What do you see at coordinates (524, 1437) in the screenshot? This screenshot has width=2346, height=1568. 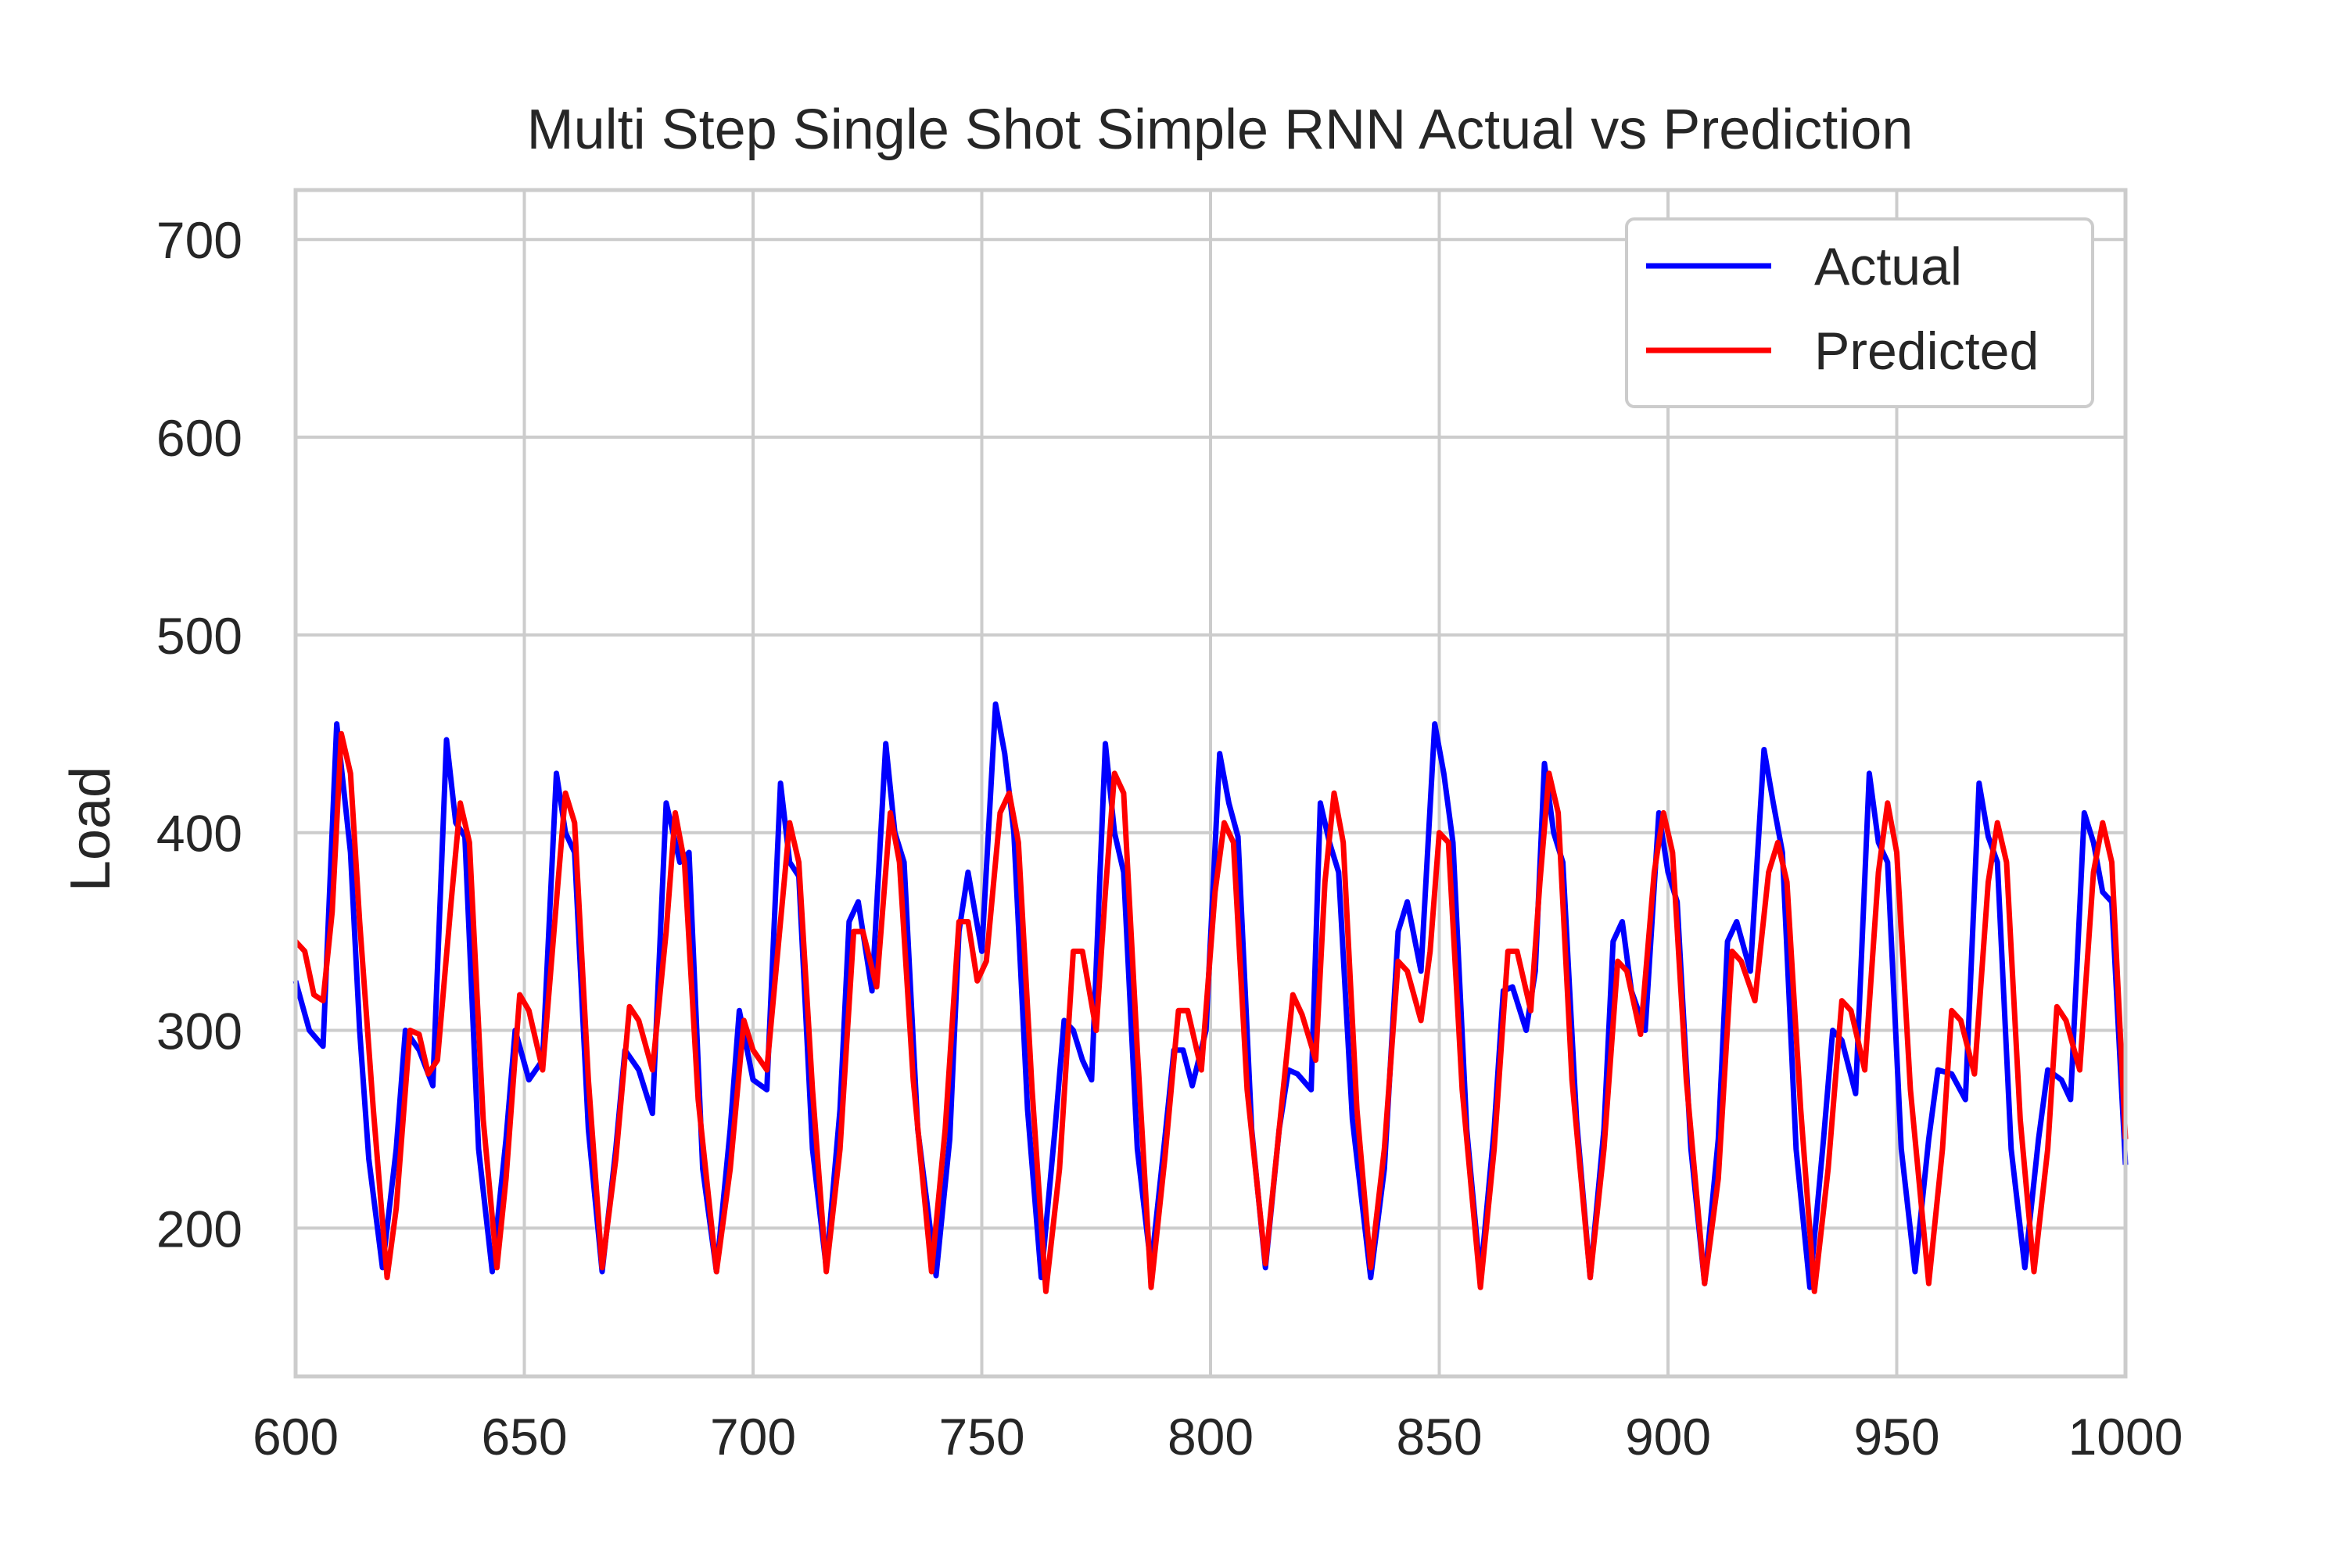 I see `x-tick-label: 650` at bounding box center [524, 1437].